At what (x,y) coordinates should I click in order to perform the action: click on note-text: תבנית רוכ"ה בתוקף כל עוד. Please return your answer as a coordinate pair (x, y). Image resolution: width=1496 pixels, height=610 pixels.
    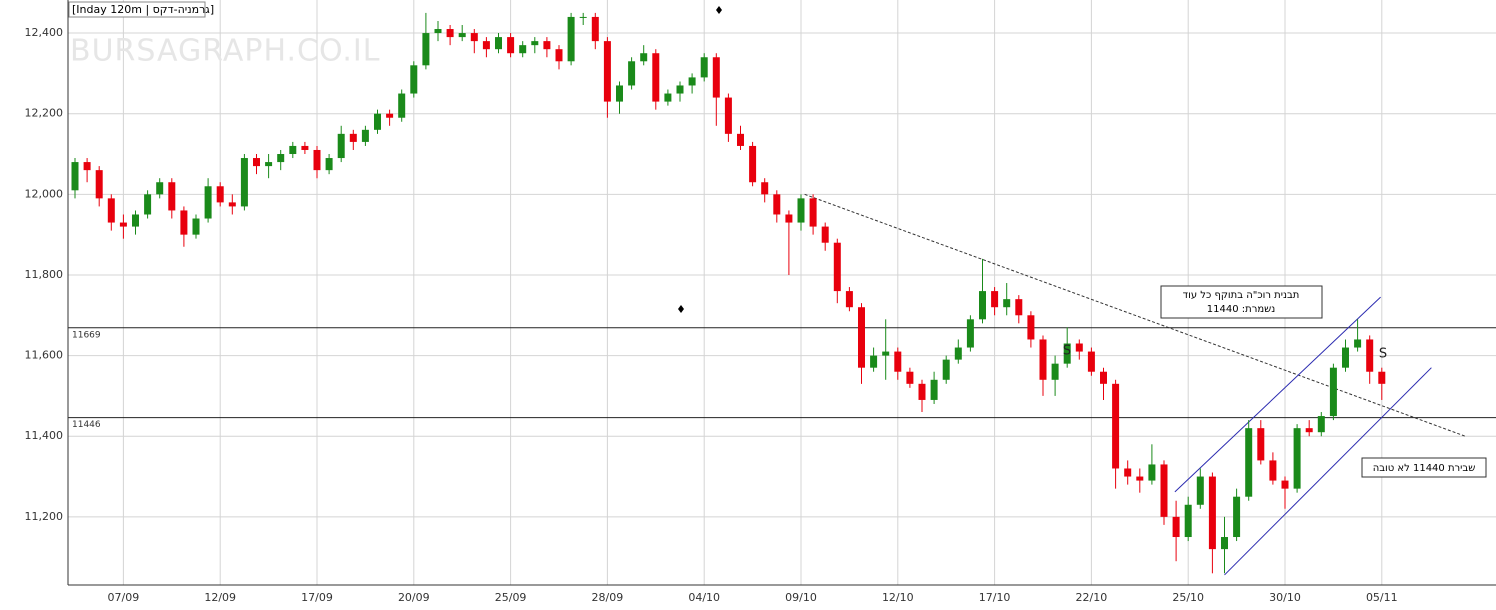
    Looking at the image, I should click on (1241, 295).